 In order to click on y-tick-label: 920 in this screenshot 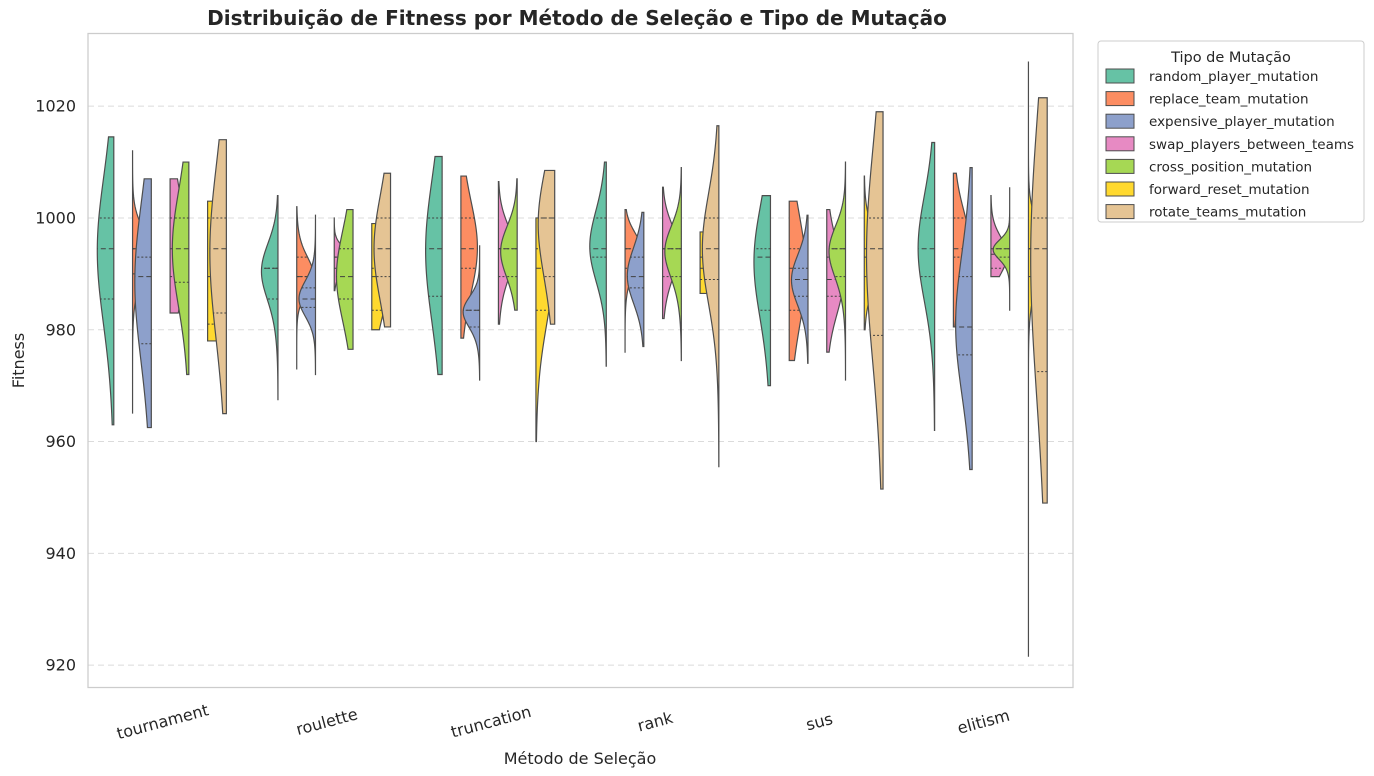, I will do `click(60, 665)`.